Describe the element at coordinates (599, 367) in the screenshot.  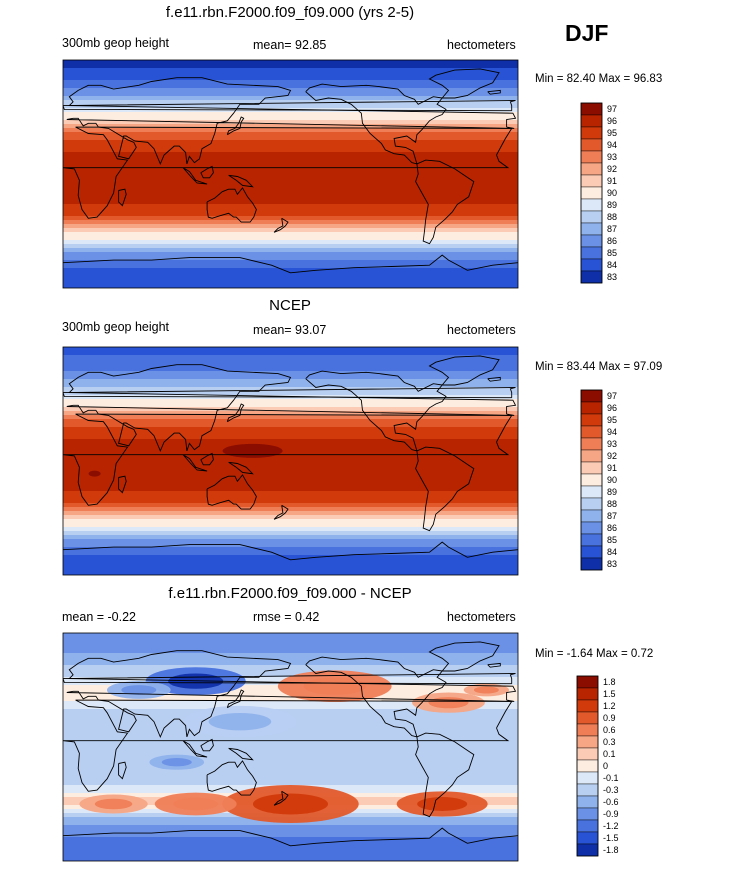
I see `panel2-minmax: Min = 83.44 Max = 97.09` at that location.